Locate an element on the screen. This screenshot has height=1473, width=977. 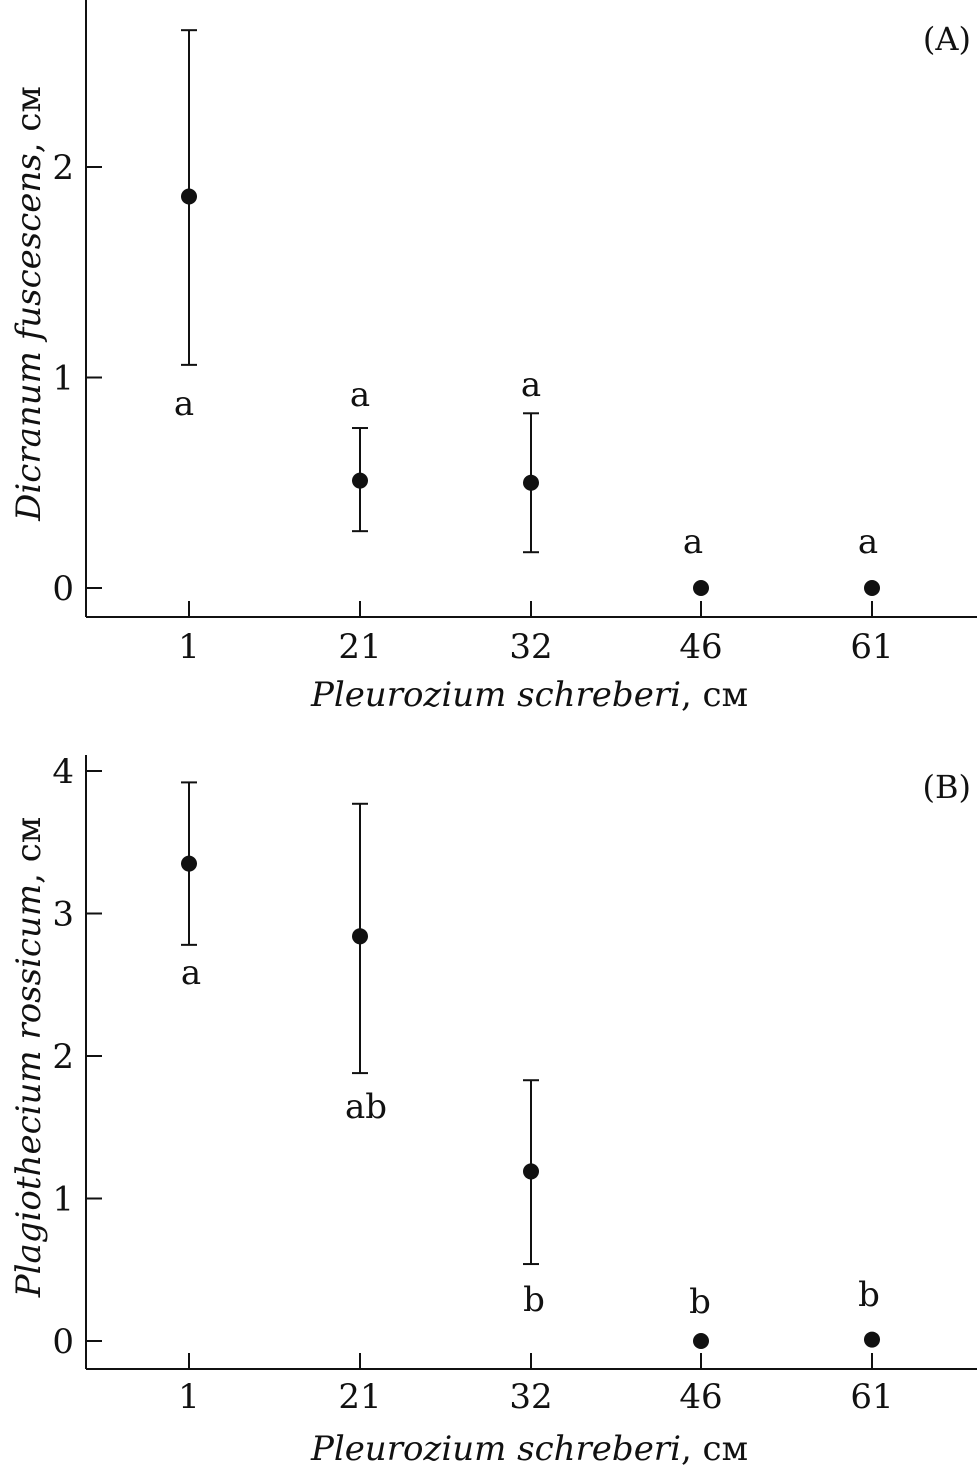
y-tick-label: 3 is located at coordinates (63, 915).